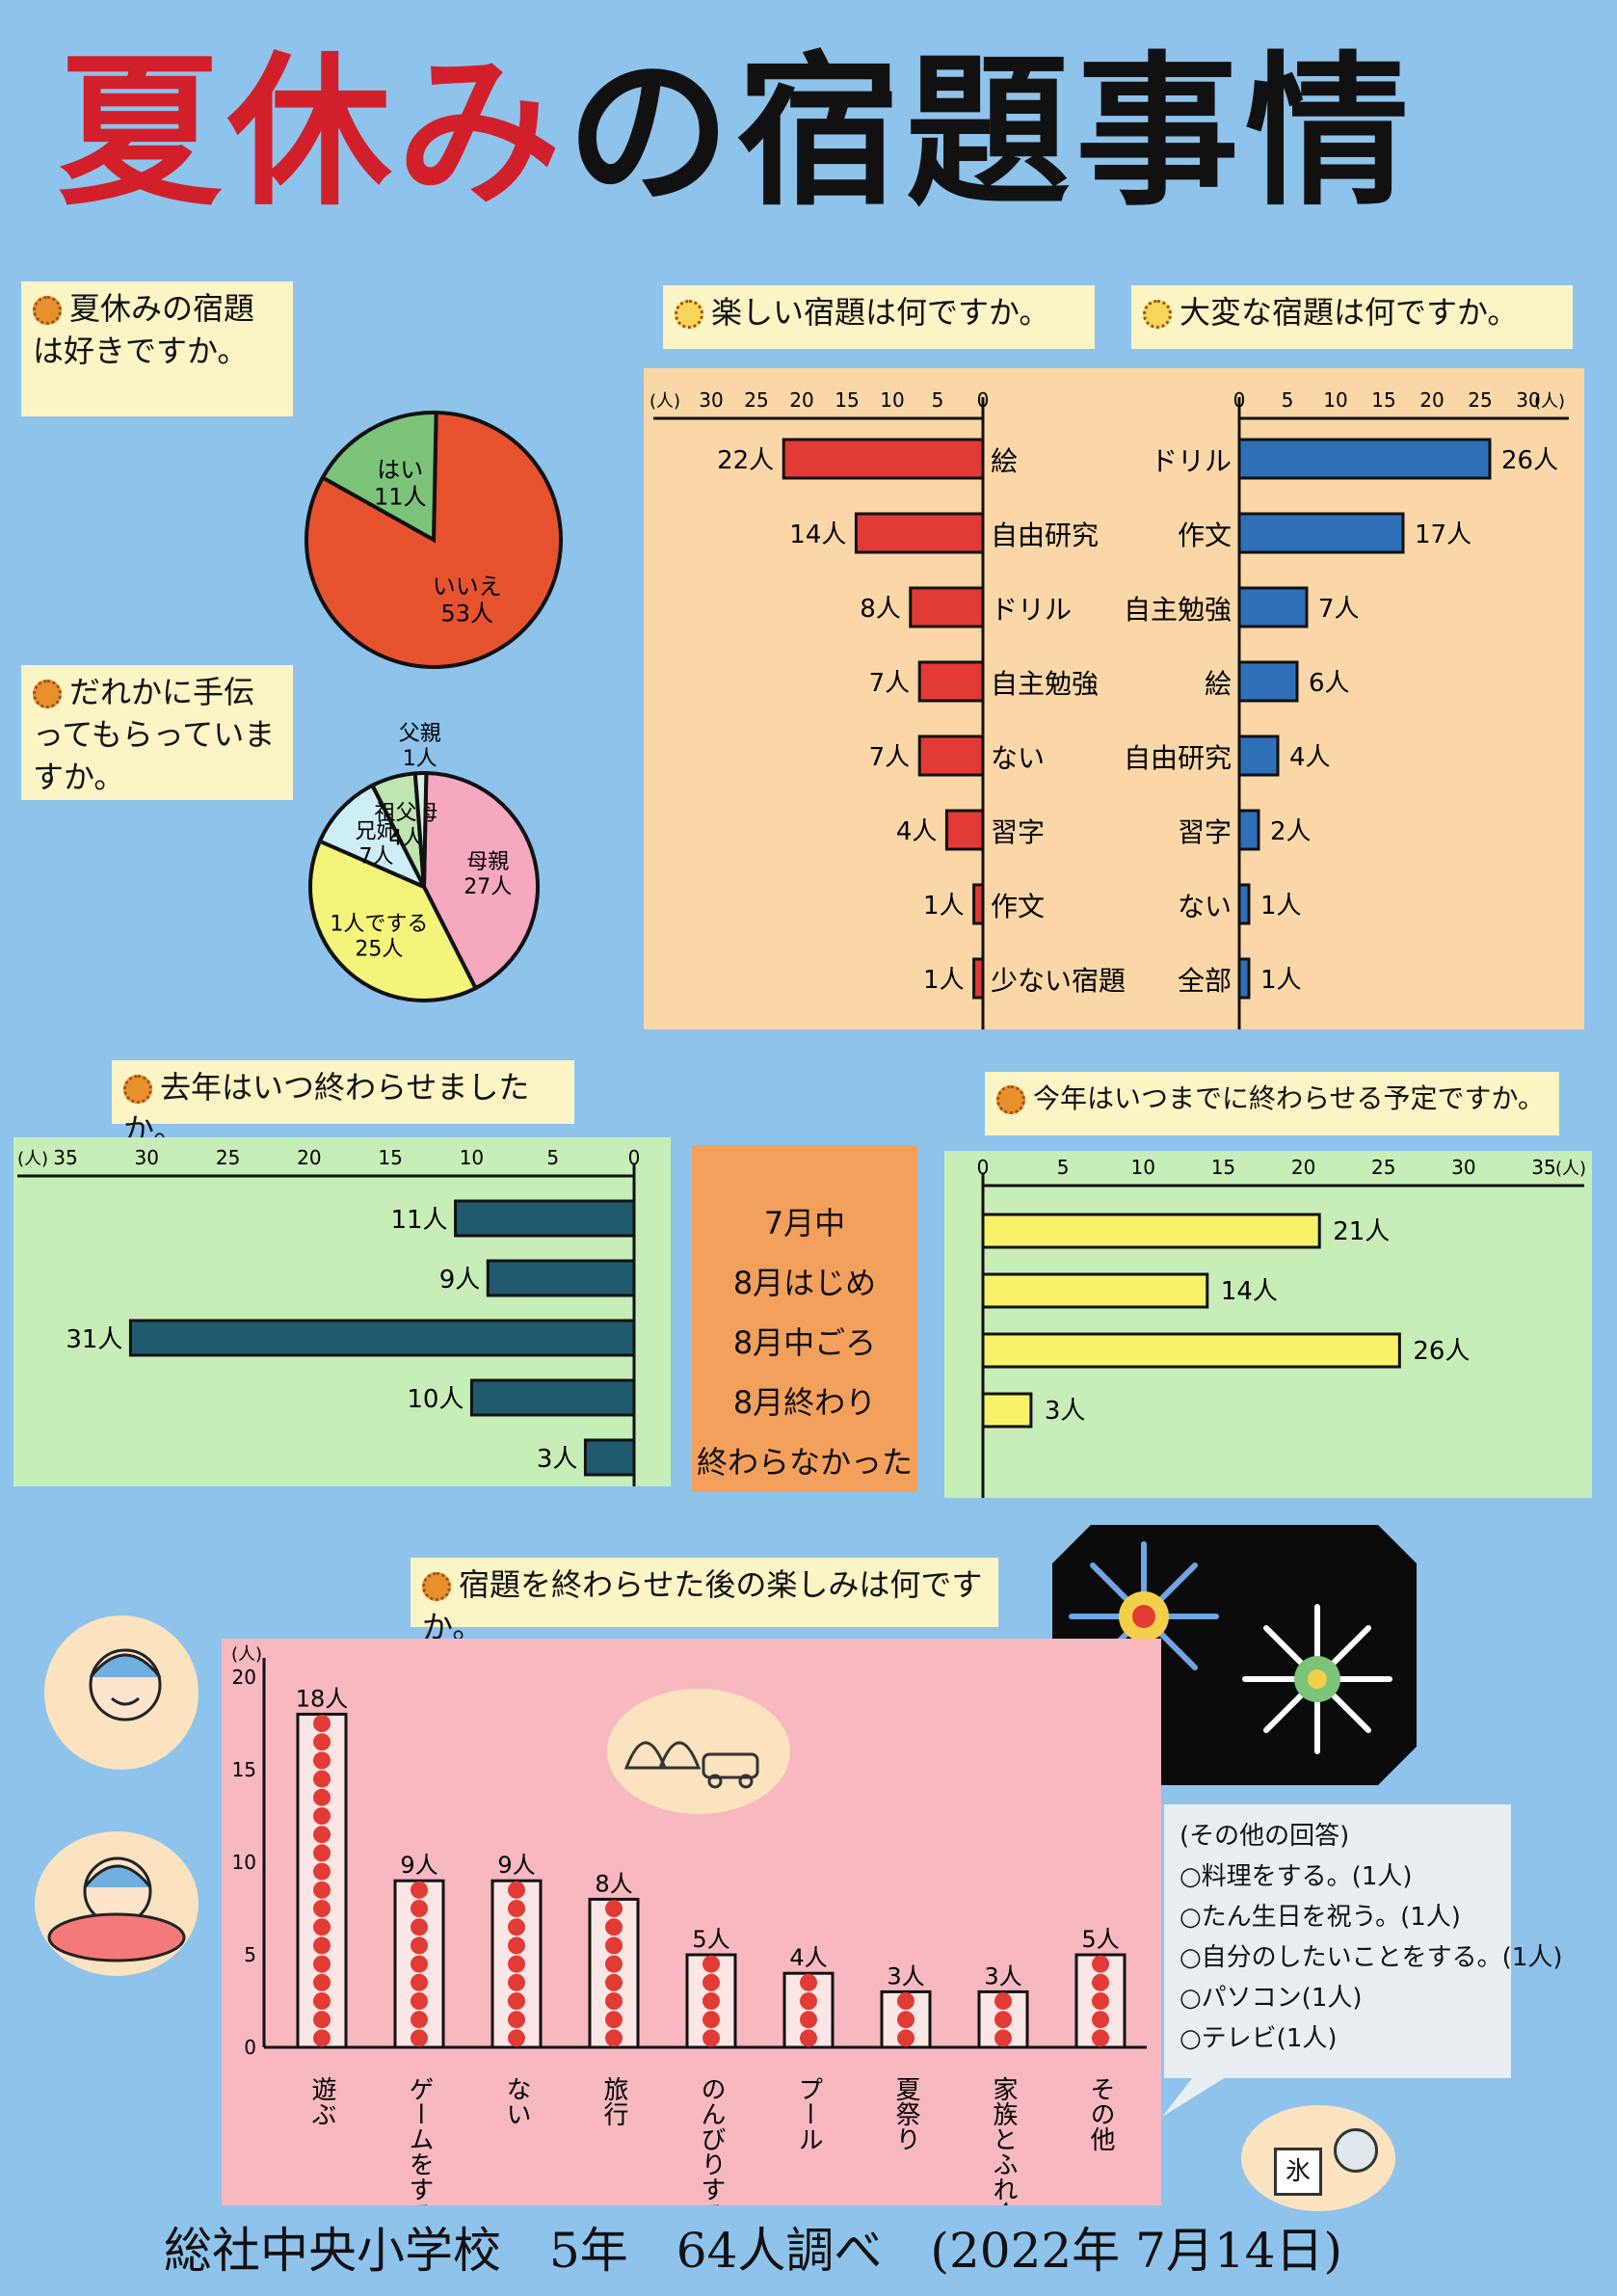  What do you see at coordinates (804, 1342) in the screenshot?
I see `time-categories: 7月中 8月はじめ 8月中ごろ 8月終わり 終わらなかった` at bounding box center [804, 1342].